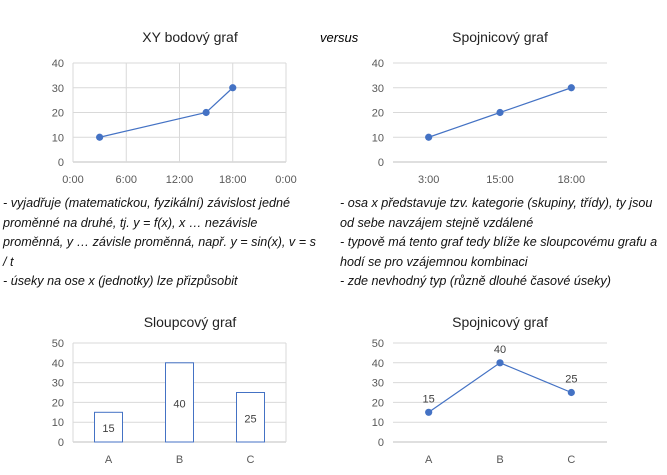 The height and width of the screenshot is (475, 667). I want to click on x-category-label: 15:00, so click(500, 180).